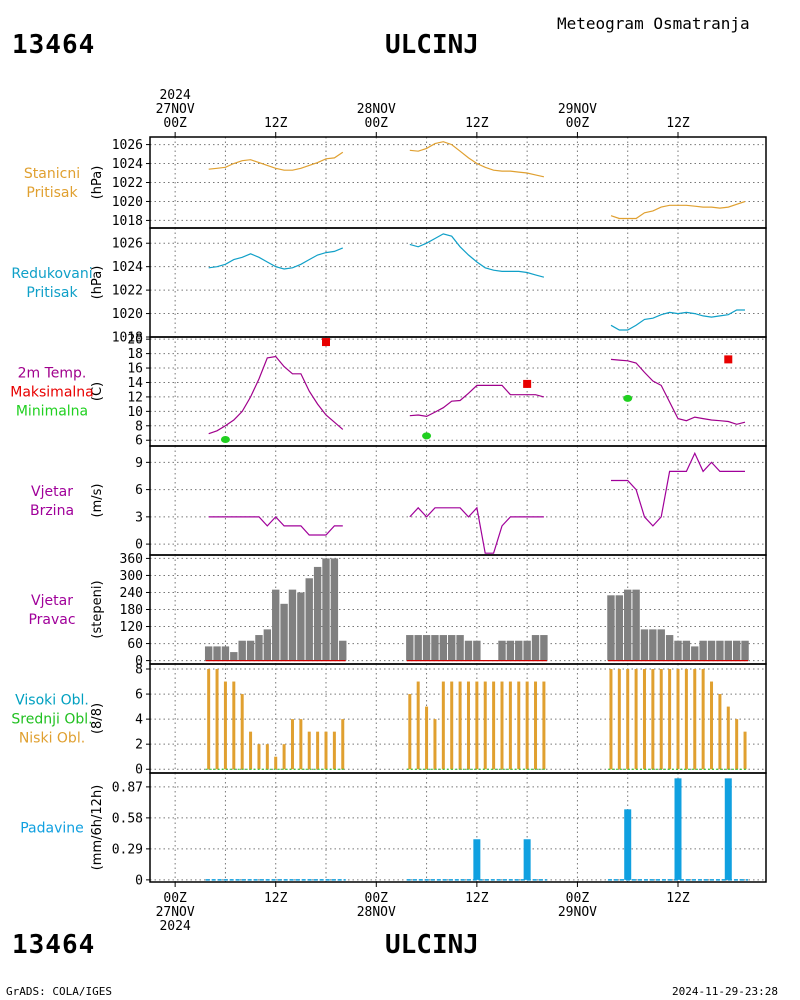  I want to click on y-tick-label: 0.87, so click(127, 787).